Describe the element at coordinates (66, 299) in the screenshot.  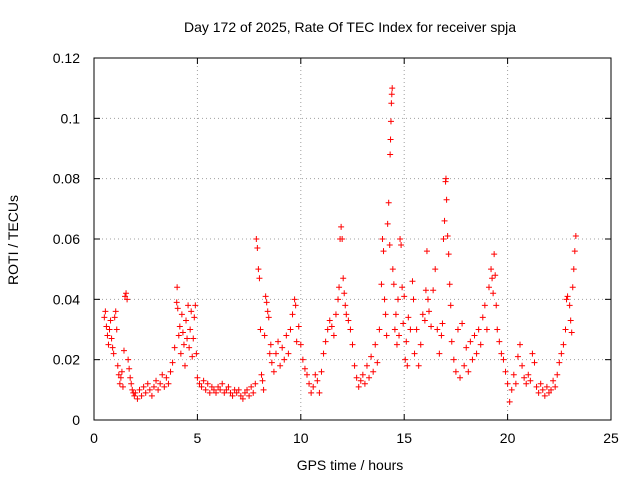
I see `y-tick-label: 0.04` at that location.